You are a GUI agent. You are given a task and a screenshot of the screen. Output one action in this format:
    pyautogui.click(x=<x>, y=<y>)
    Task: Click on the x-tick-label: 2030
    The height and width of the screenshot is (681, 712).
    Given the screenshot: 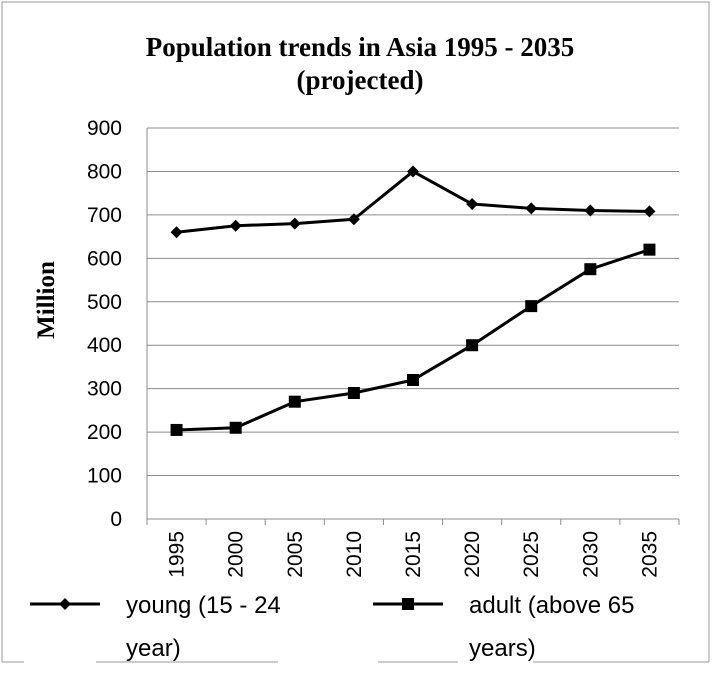 What is the action you would take?
    pyautogui.click(x=590, y=554)
    